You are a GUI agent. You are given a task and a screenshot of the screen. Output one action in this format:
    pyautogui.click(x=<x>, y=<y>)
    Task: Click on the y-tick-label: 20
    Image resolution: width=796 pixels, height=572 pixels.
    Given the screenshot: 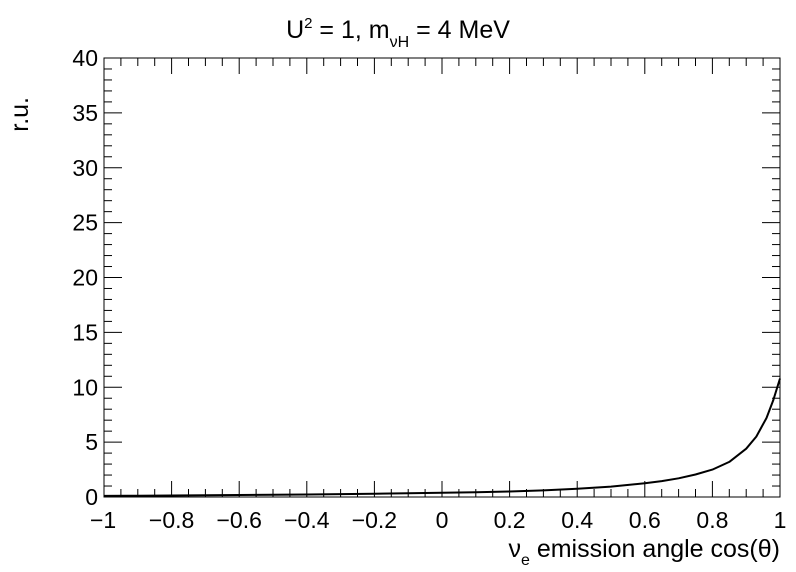 What is the action you would take?
    pyautogui.click(x=85, y=278)
    